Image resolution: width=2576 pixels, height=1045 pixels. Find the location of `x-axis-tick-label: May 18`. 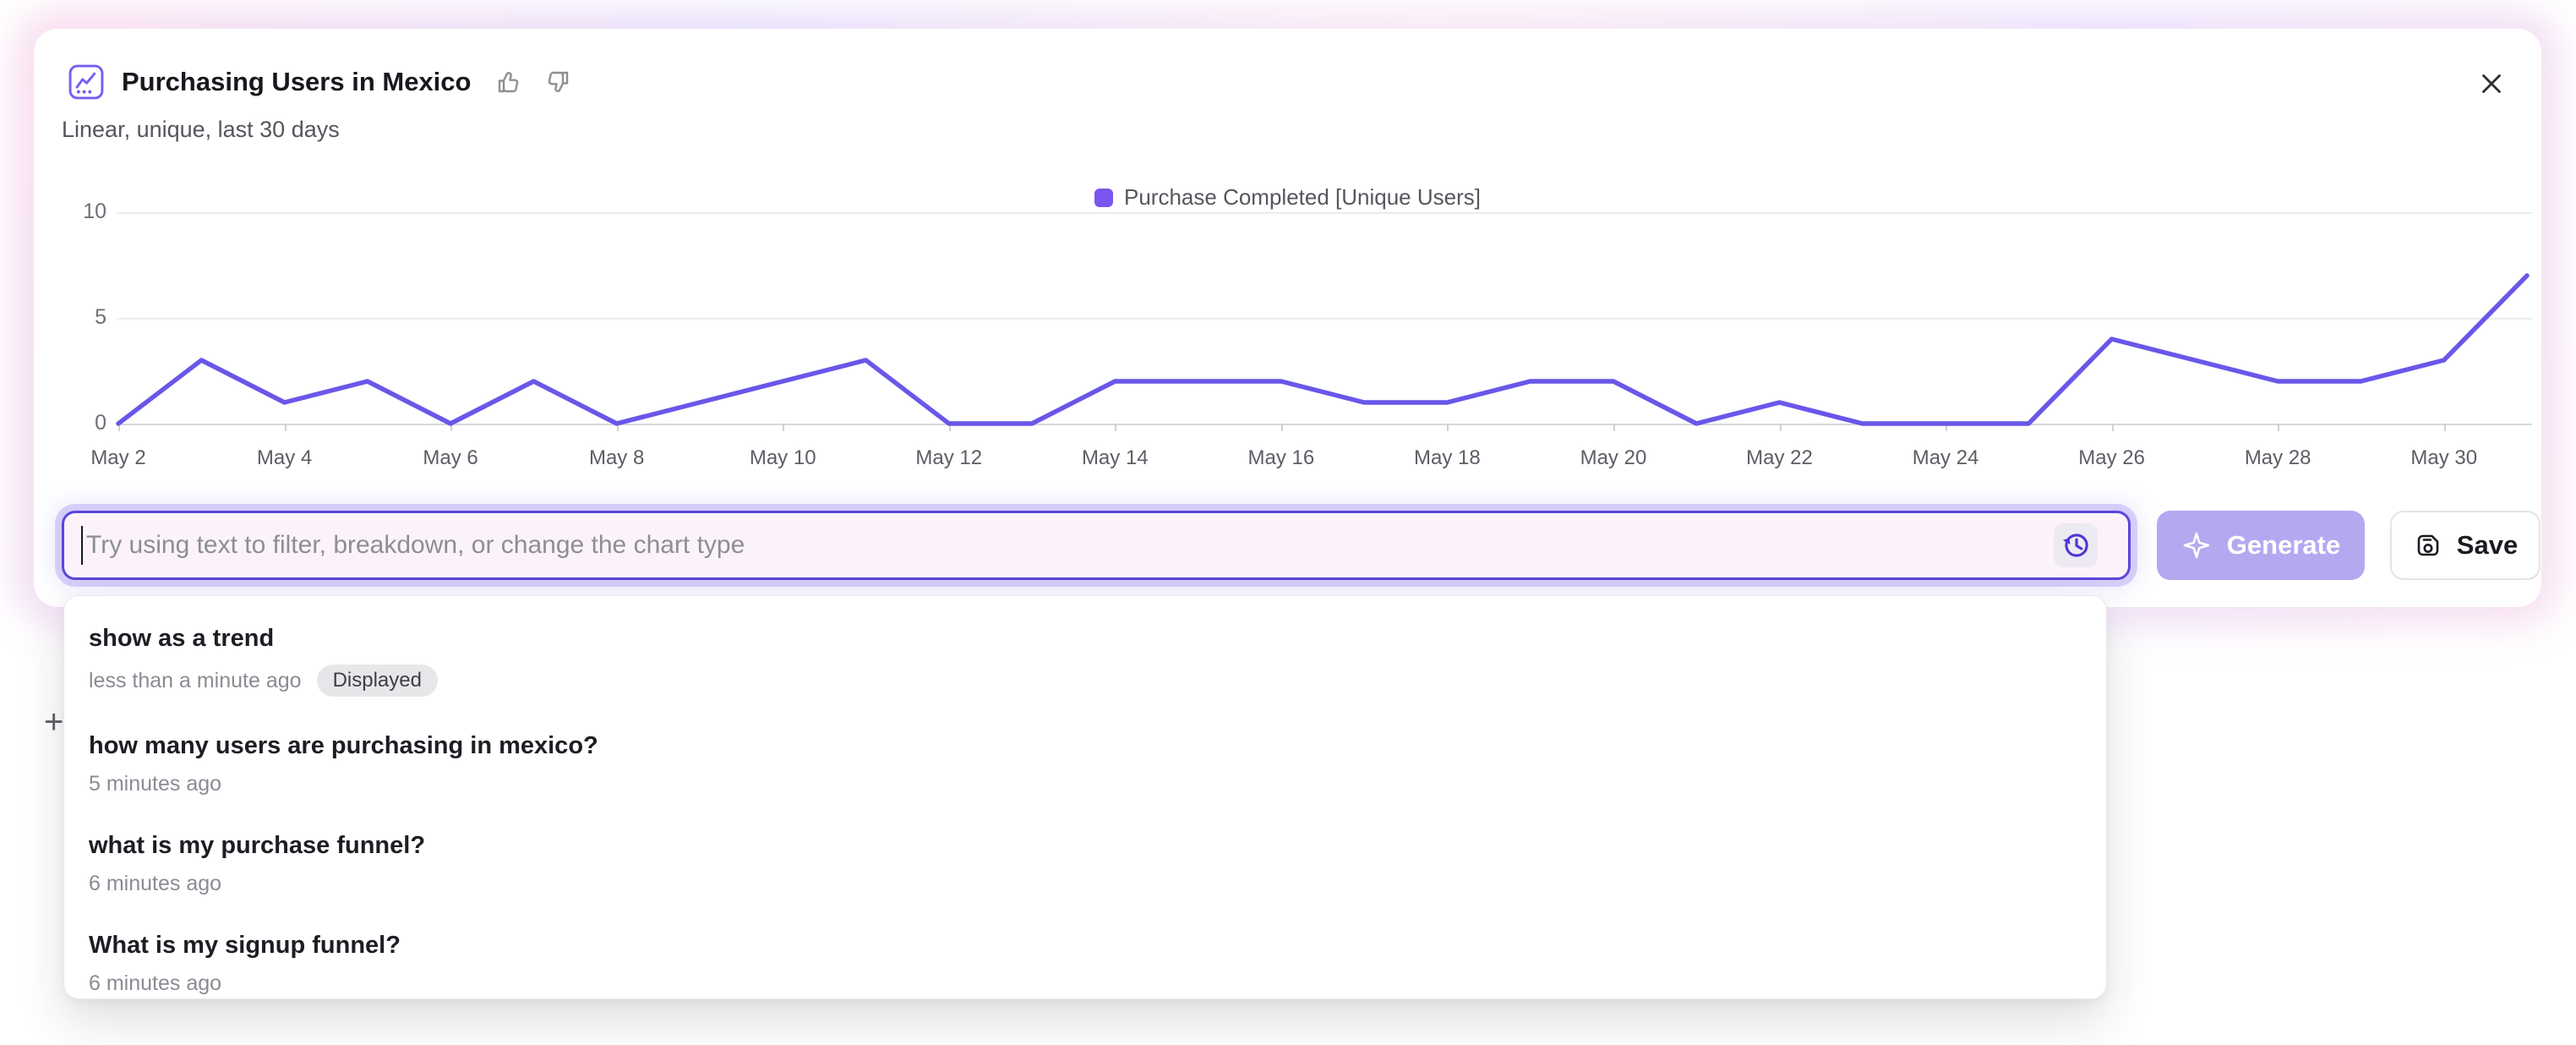

x-axis-tick-label: May 18 is located at coordinates (1447, 457).